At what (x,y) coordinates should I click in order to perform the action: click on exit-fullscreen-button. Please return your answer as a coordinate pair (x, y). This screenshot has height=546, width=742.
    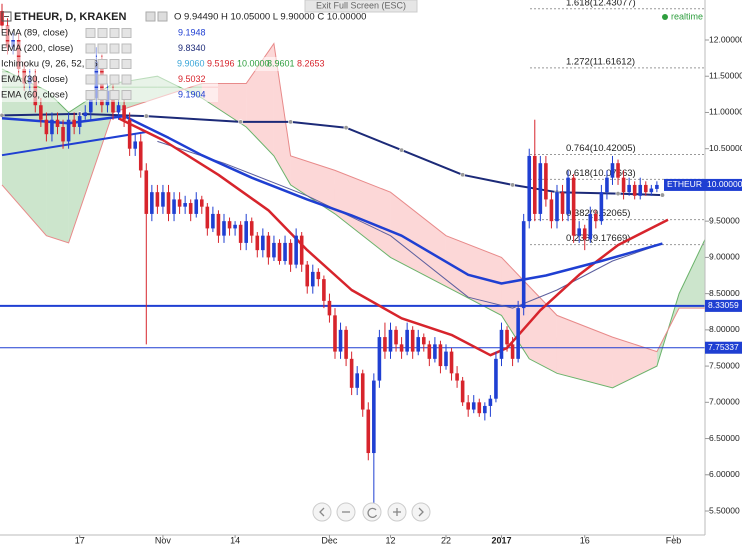
    Looking at the image, I should click on (361, 6).